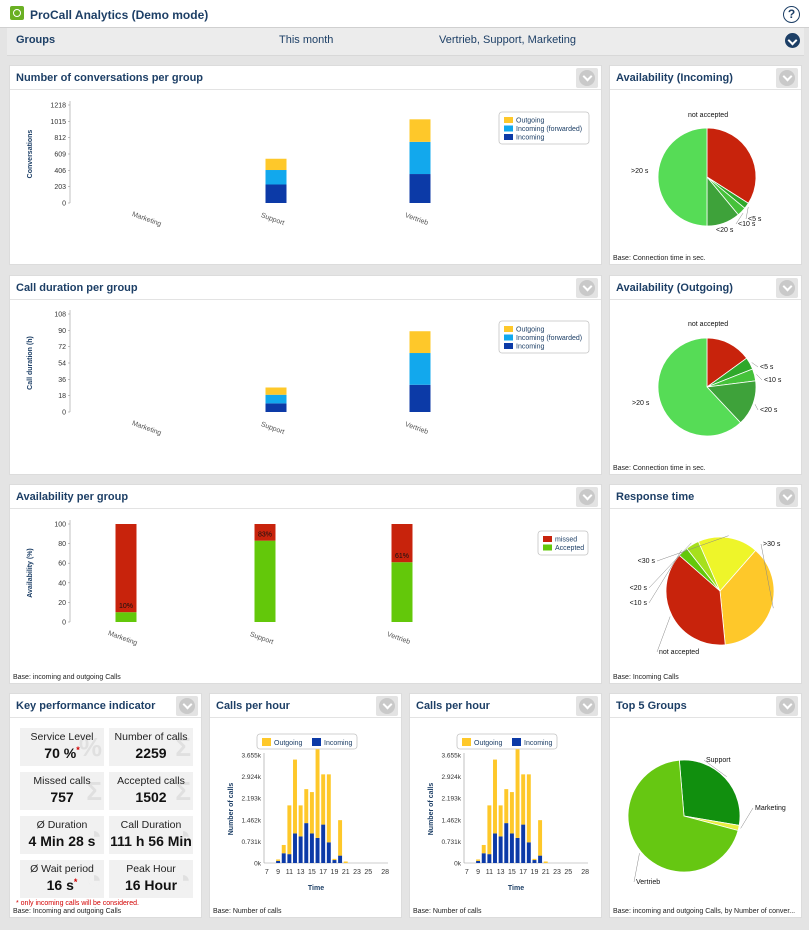 The image size is (809, 930). Describe the element at coordinates (357, 872) in the screenshot. I see `x-tick-label: 23` at that location.